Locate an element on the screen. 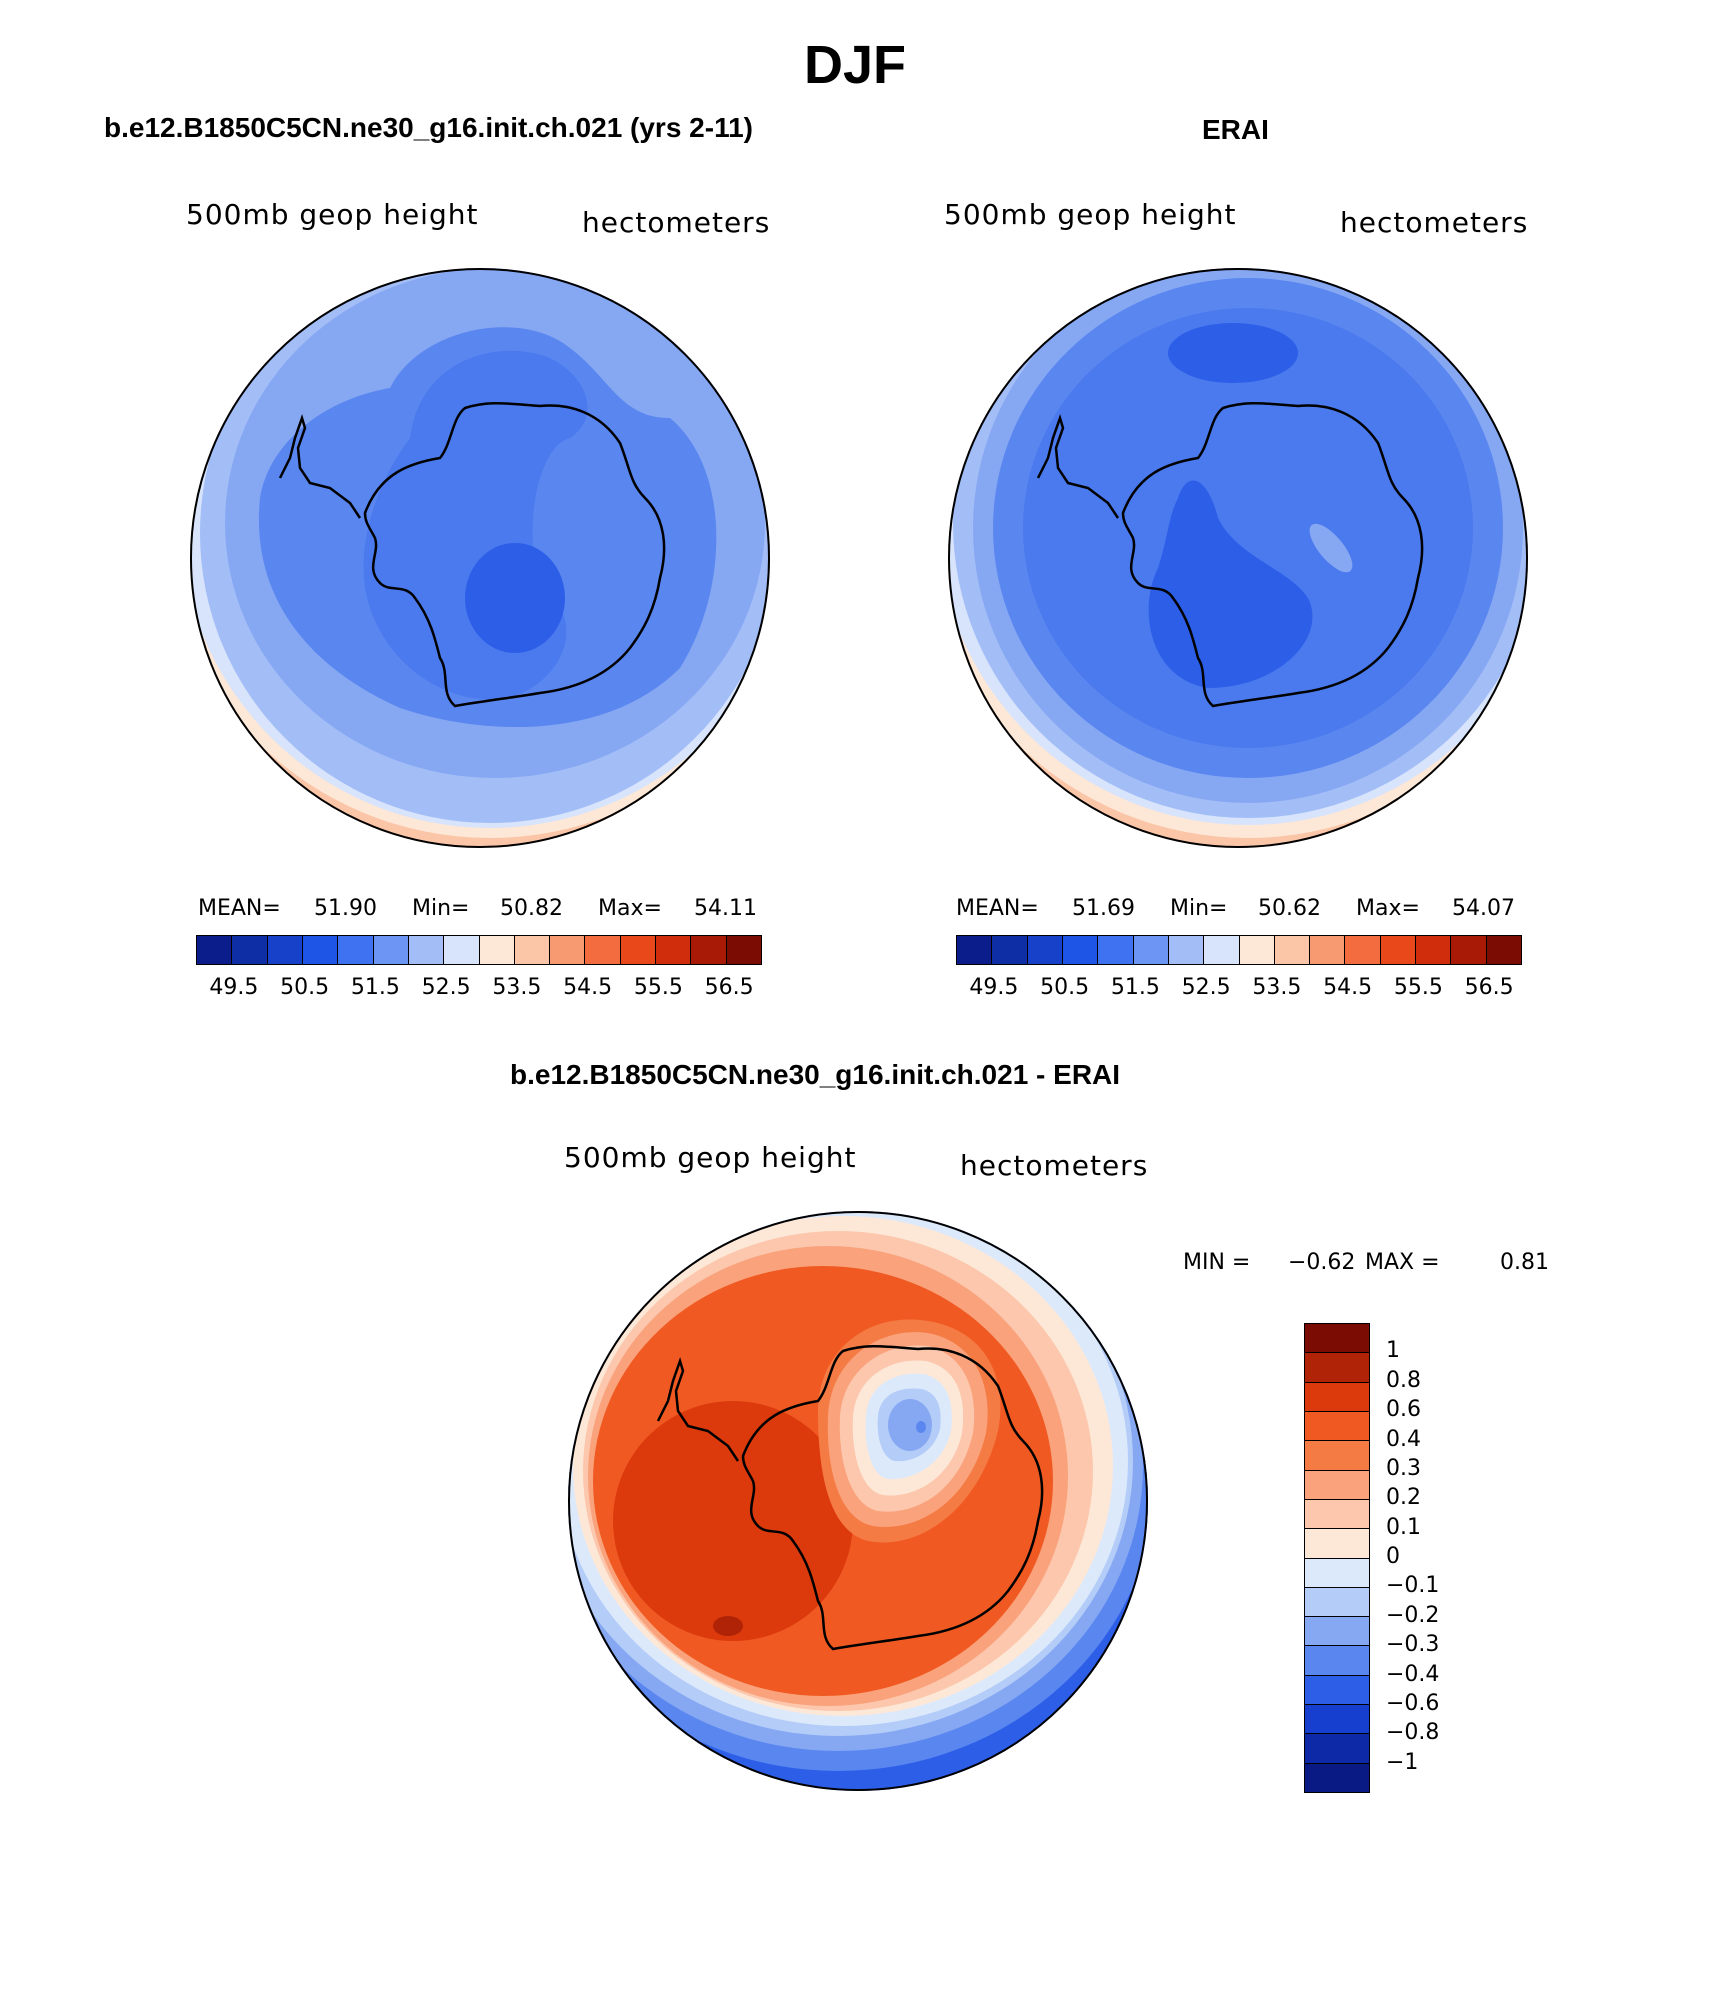 Image resolution: width=1710 pixels, height=2011 pixels. diff-min-label: MIN = is located at coordinates (1217, 1262).